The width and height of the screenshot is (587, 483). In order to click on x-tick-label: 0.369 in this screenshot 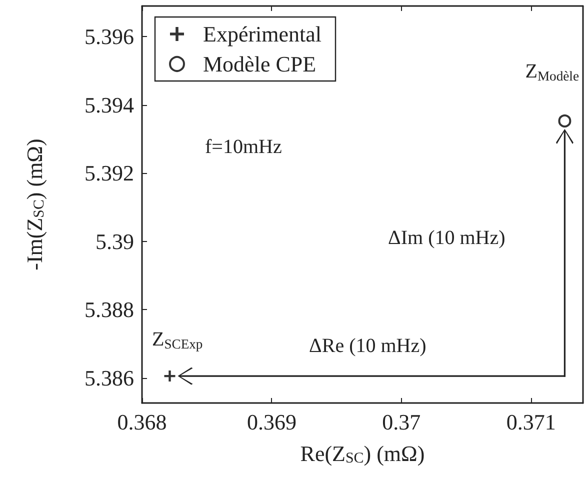, I will do `click(271, 422)`.